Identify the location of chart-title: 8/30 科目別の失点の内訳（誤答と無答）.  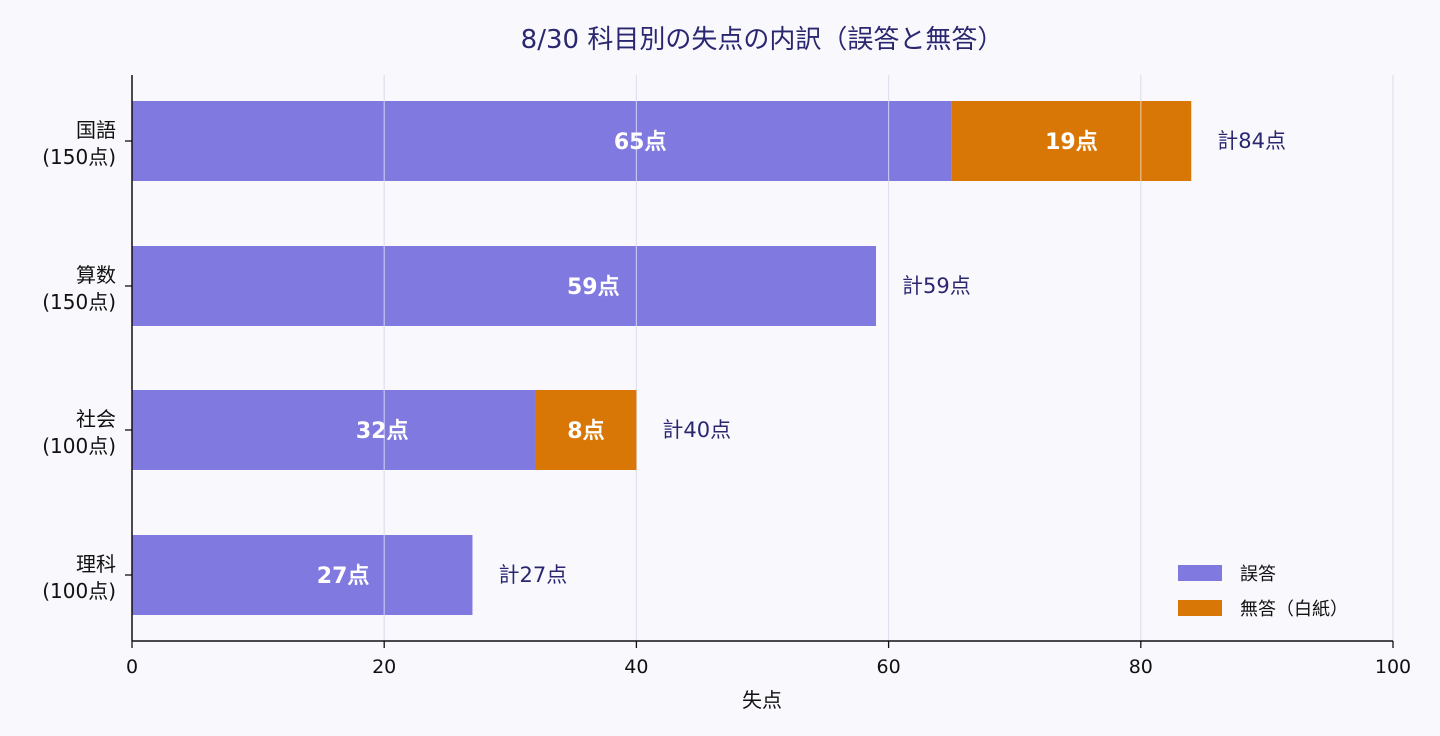
(762, 40).